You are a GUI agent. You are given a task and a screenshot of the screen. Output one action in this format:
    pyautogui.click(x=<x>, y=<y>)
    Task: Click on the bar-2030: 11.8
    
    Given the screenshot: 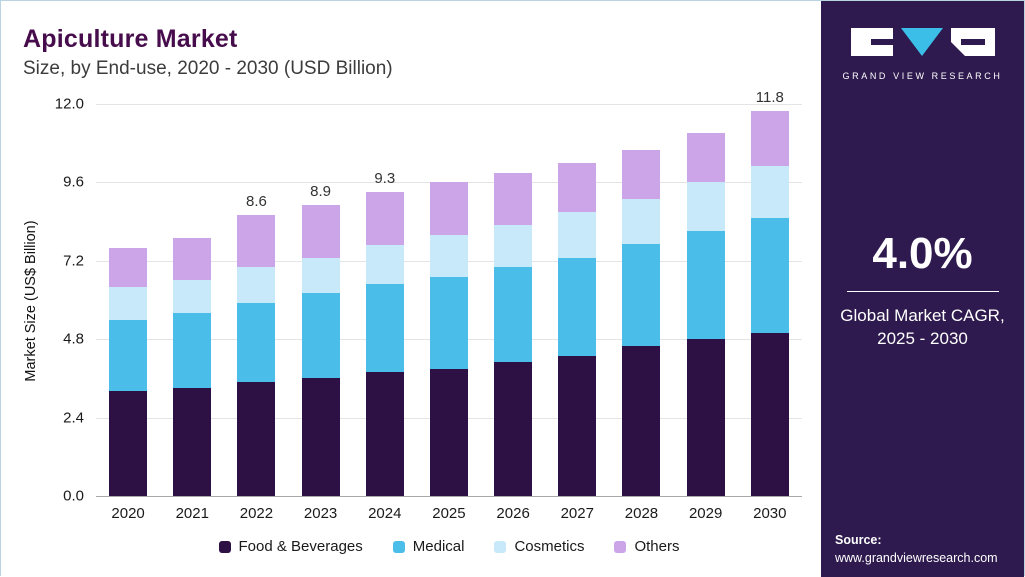 What is the action you would take?
    pyautogui.click(x=770, y=292)
    